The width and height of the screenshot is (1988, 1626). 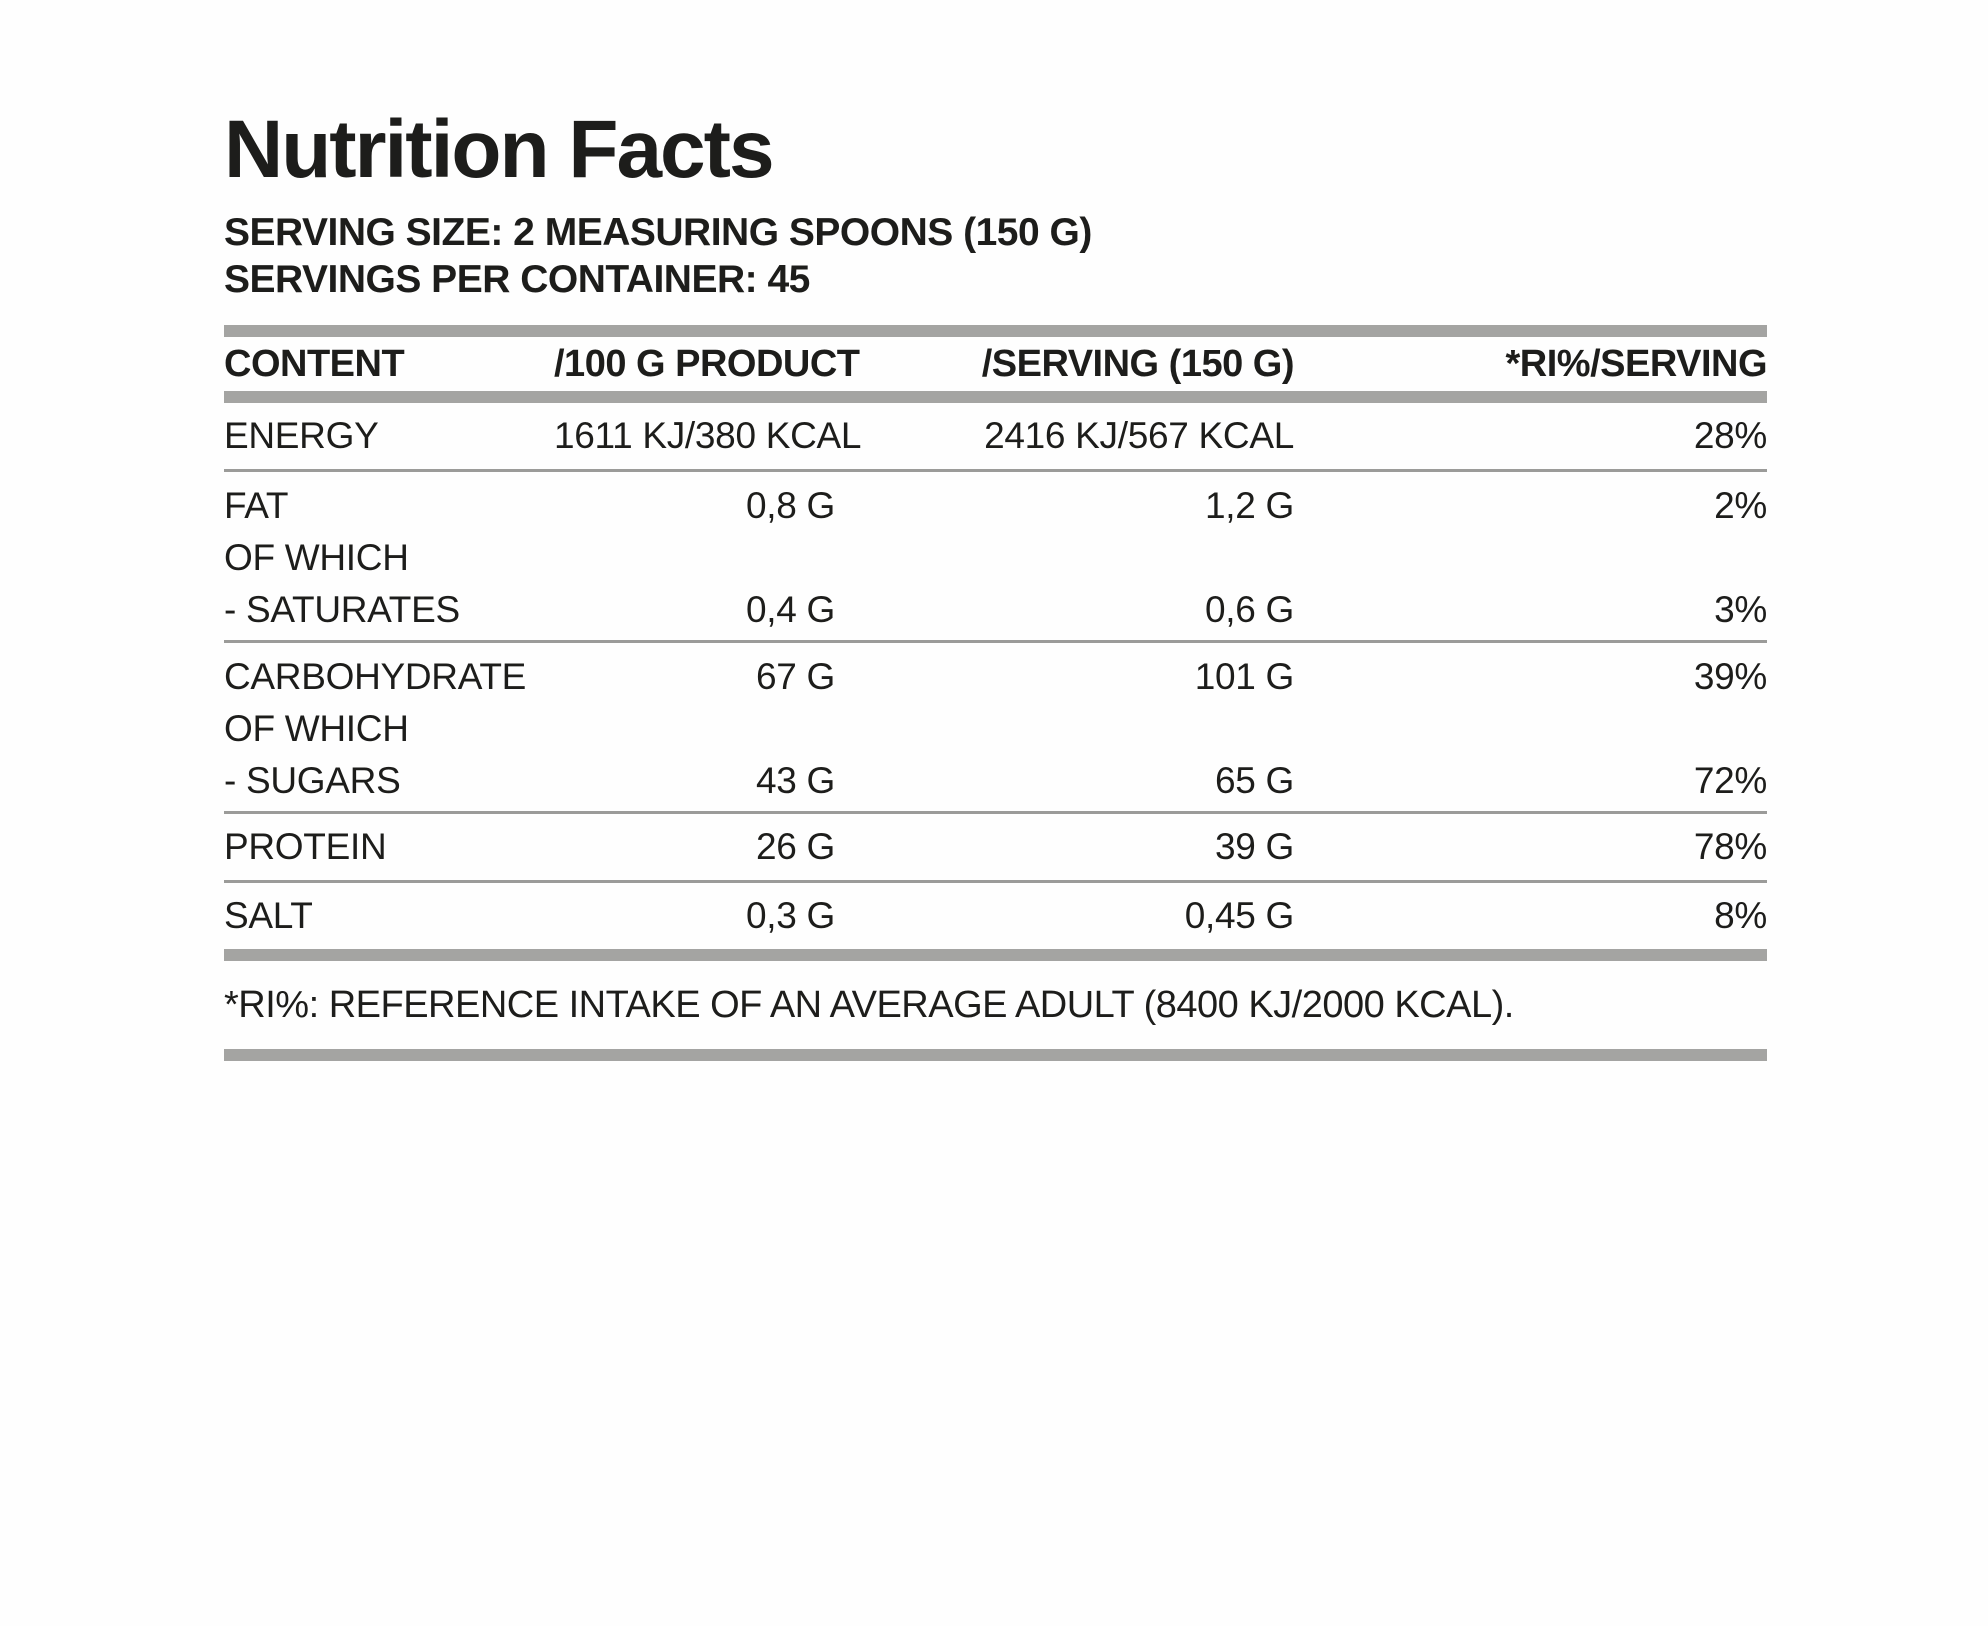 What do you see at coordinates (658, 232) in the screenshot?
I see `serving-size-text: SERVING SIZE: 2 MEASURING SPOONS (150 G)` at bounding box center [658, 232].